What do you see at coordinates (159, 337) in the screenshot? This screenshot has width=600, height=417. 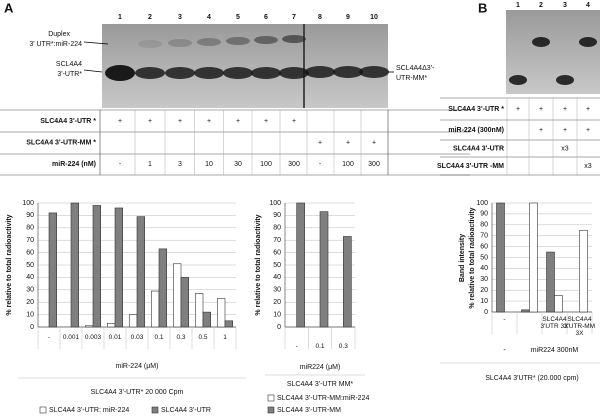 I see `x-tick-label: 0.1` at bounding box center [159, 337].